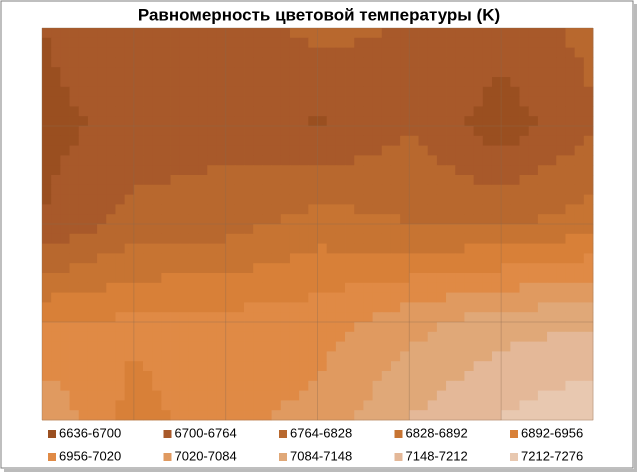 This screenshot has height=473, width=639. Describe the element at coordinates (552, 432) in the screenshot. I see `legend-label: 6892-6956` at that location.